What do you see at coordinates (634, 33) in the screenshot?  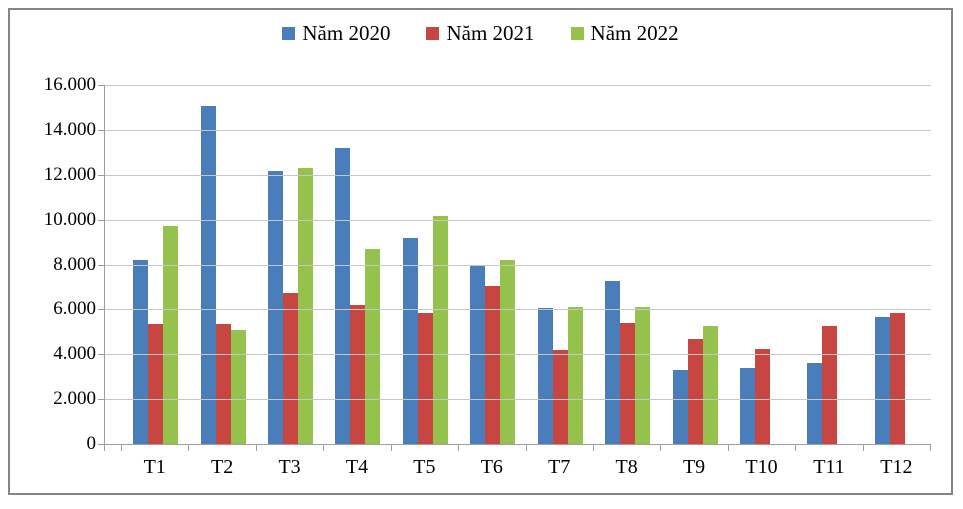 I see `legend-label: Năm 2022` at bounding box center [634, 33].